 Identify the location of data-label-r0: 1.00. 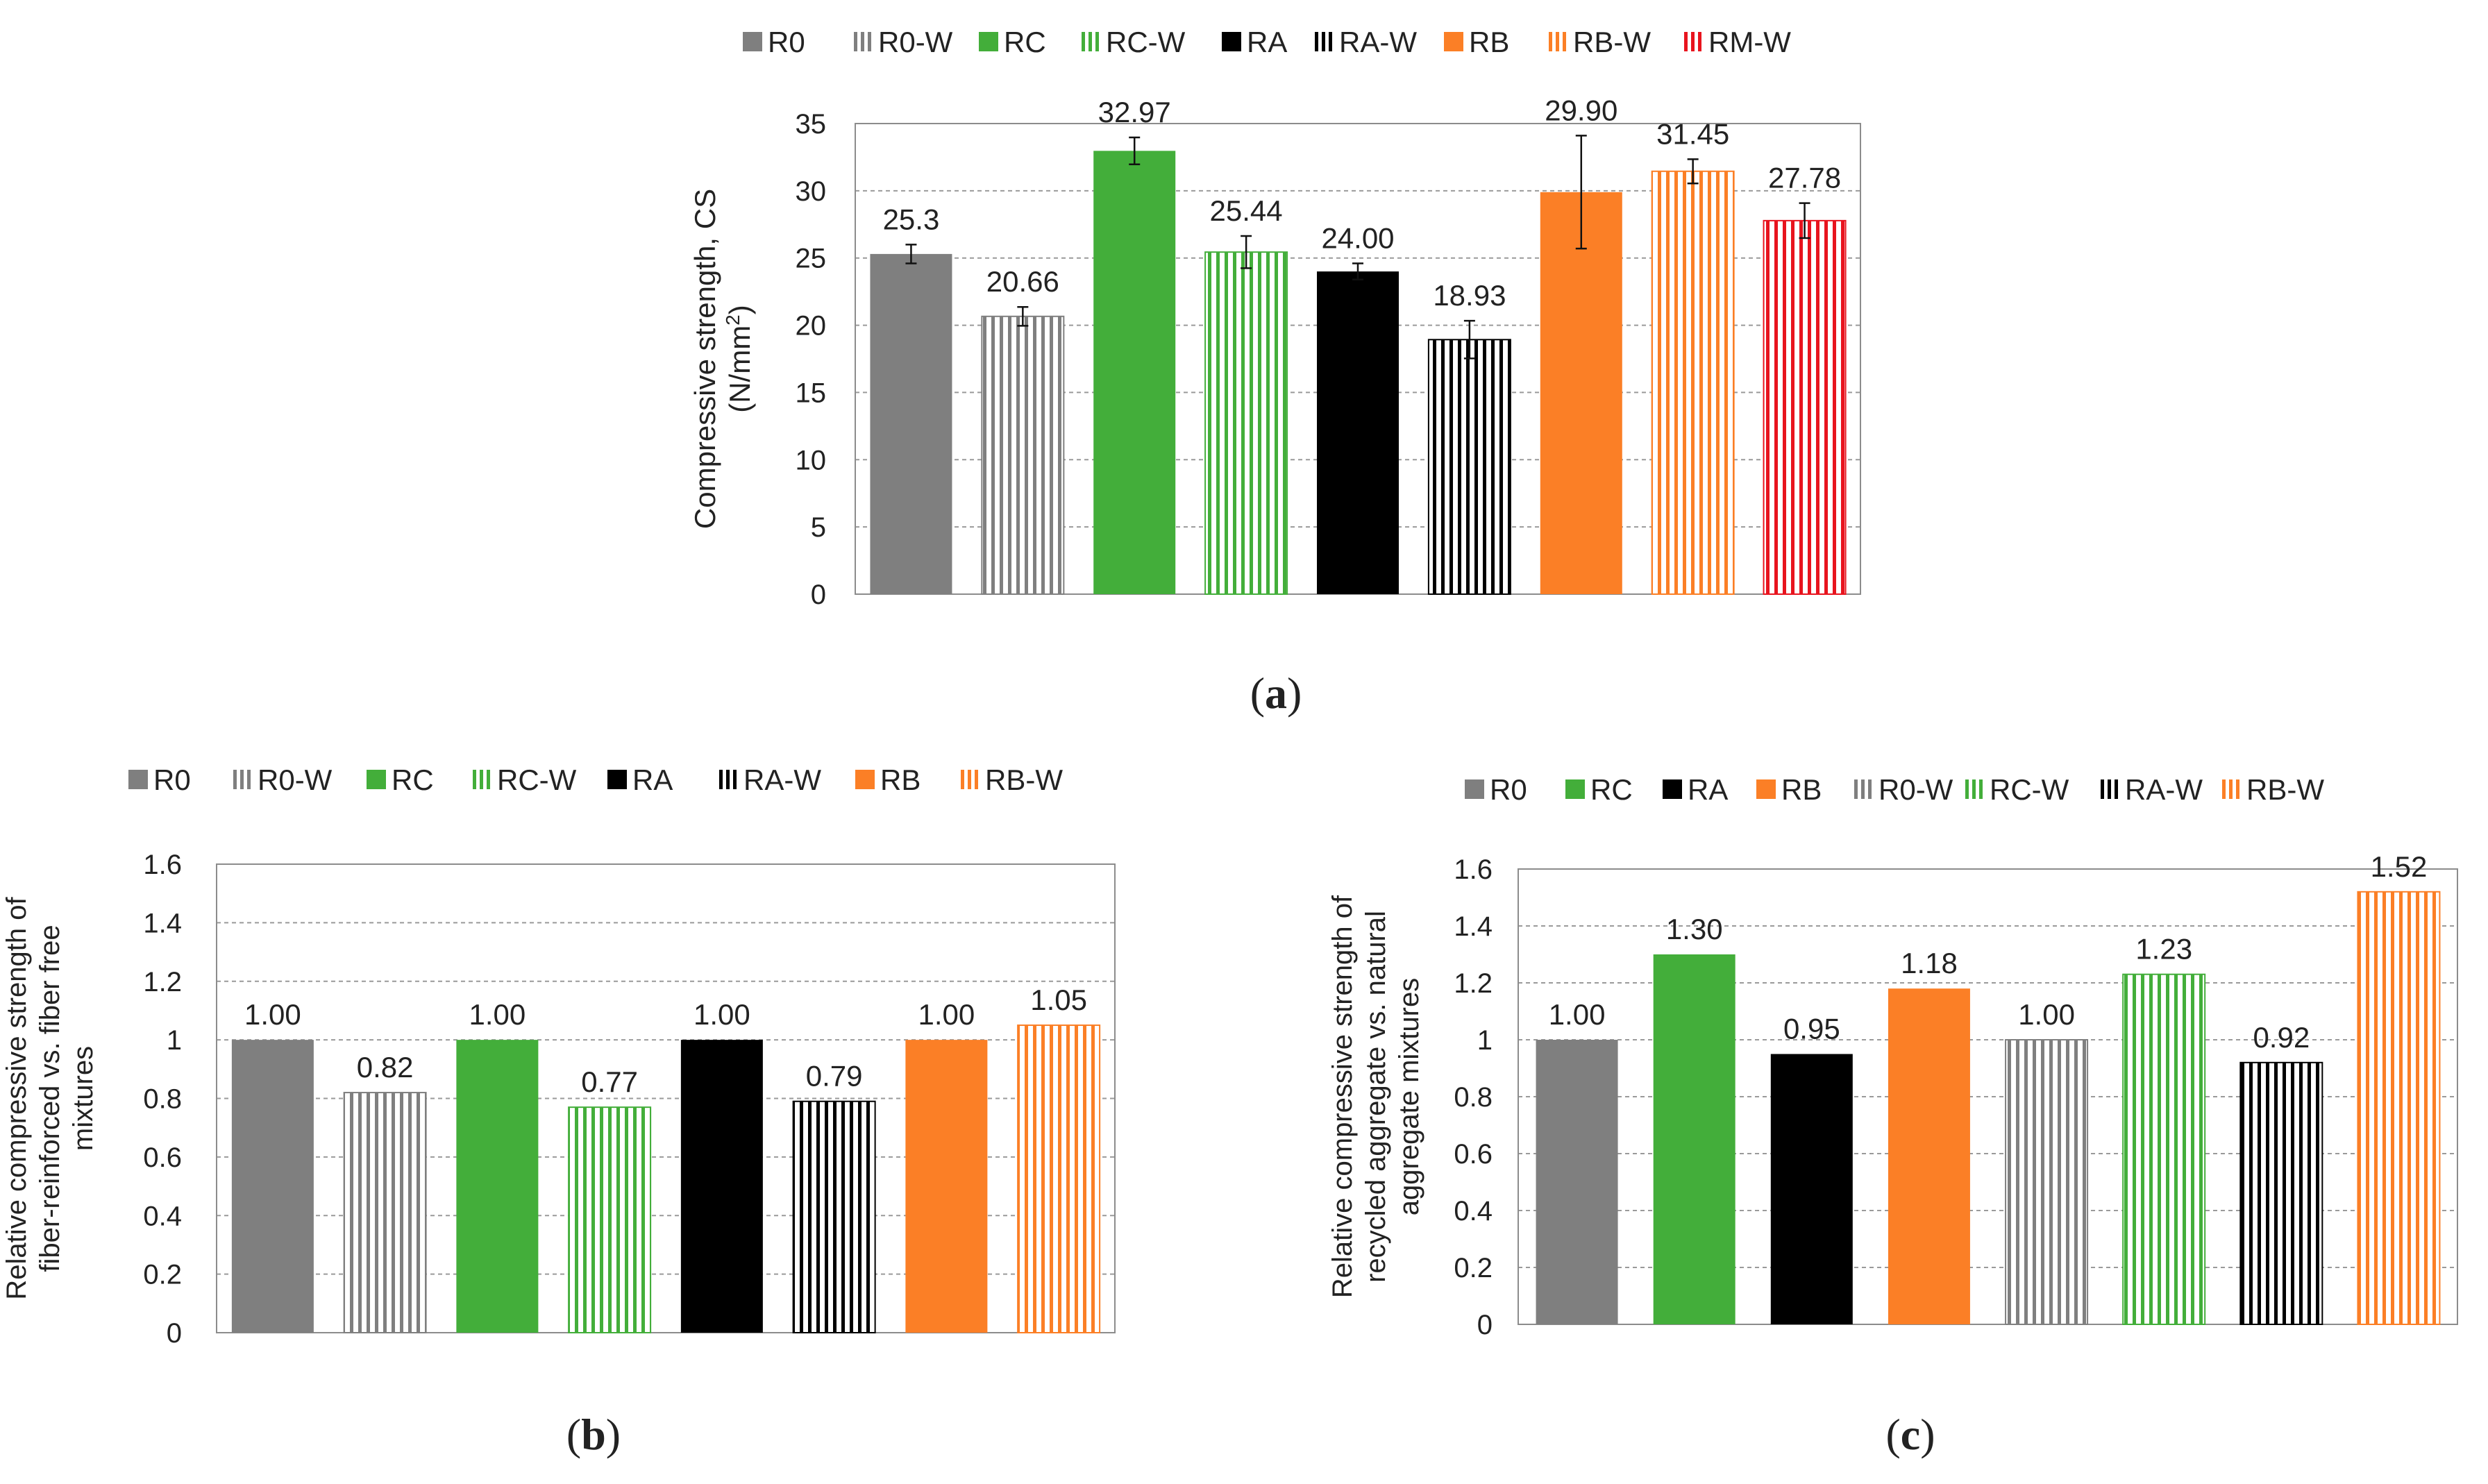
(1577, 1015).